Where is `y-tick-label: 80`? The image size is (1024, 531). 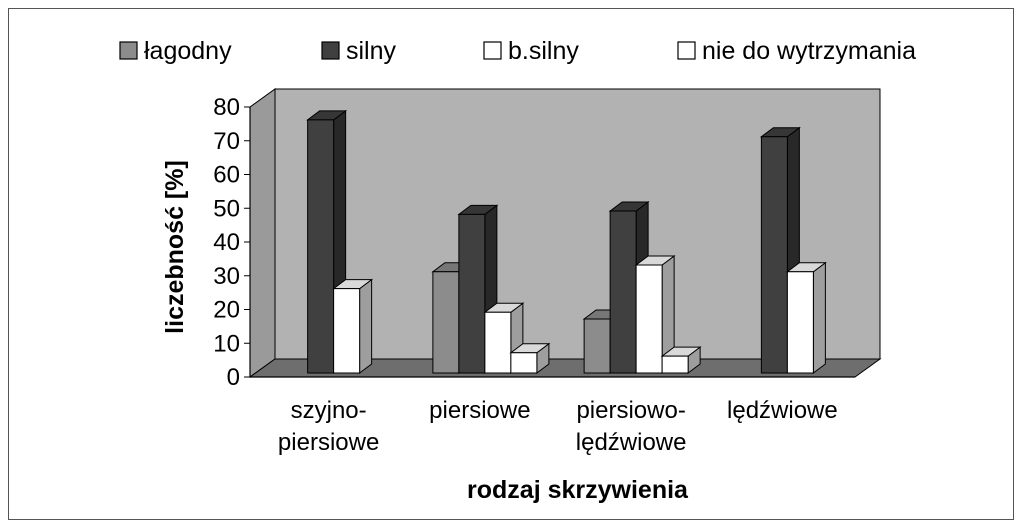 y-tick-label: 80 is located at coordinates (226, 107).